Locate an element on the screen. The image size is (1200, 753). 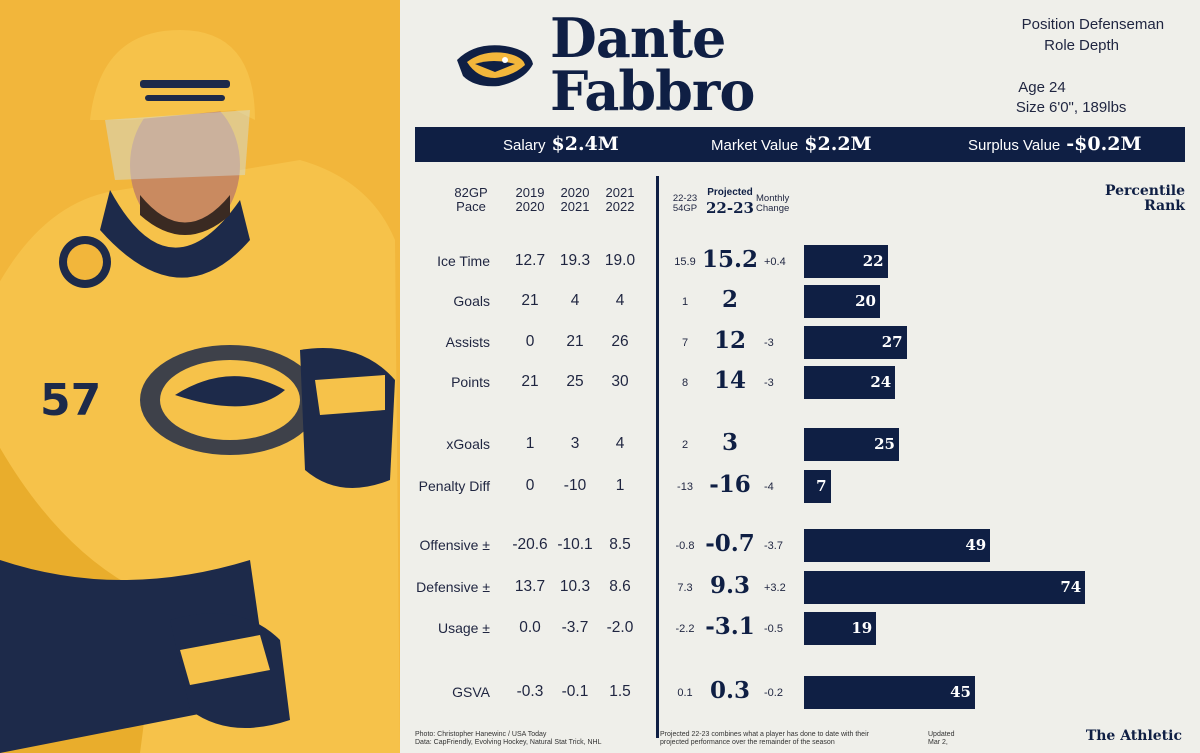
stat-2020-2021: 4 is located at coordinates (575, 300).